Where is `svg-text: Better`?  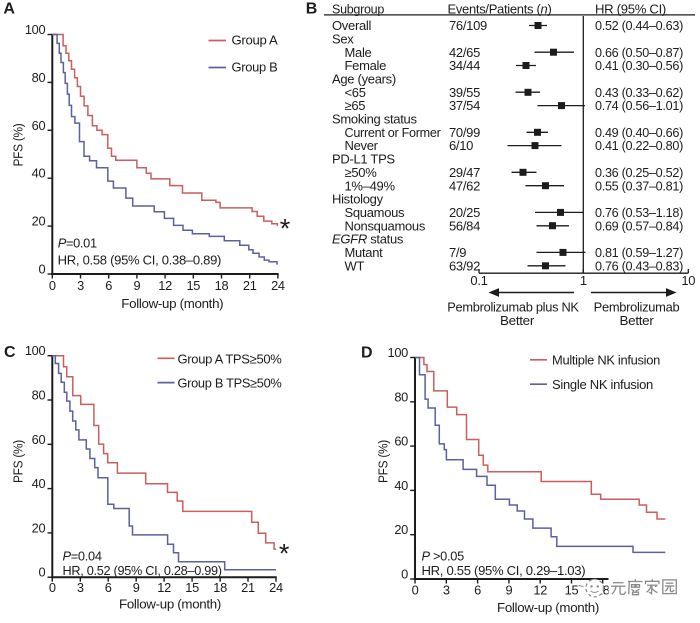
svg-text: Better is located at coordinates (637, 320).